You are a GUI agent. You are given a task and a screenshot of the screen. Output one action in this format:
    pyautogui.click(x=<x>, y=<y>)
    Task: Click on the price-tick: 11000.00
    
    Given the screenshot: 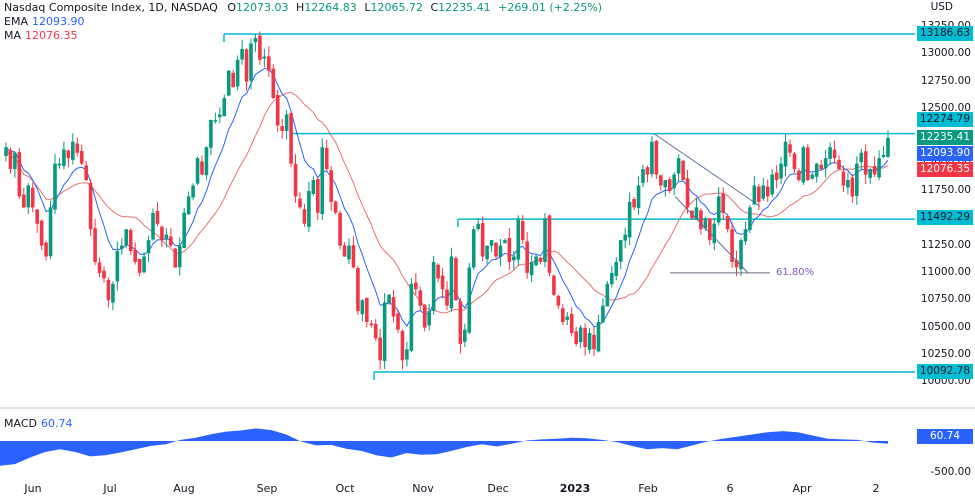 What is the action you would take?
    pyautogui.click(x=945, y=271)
    